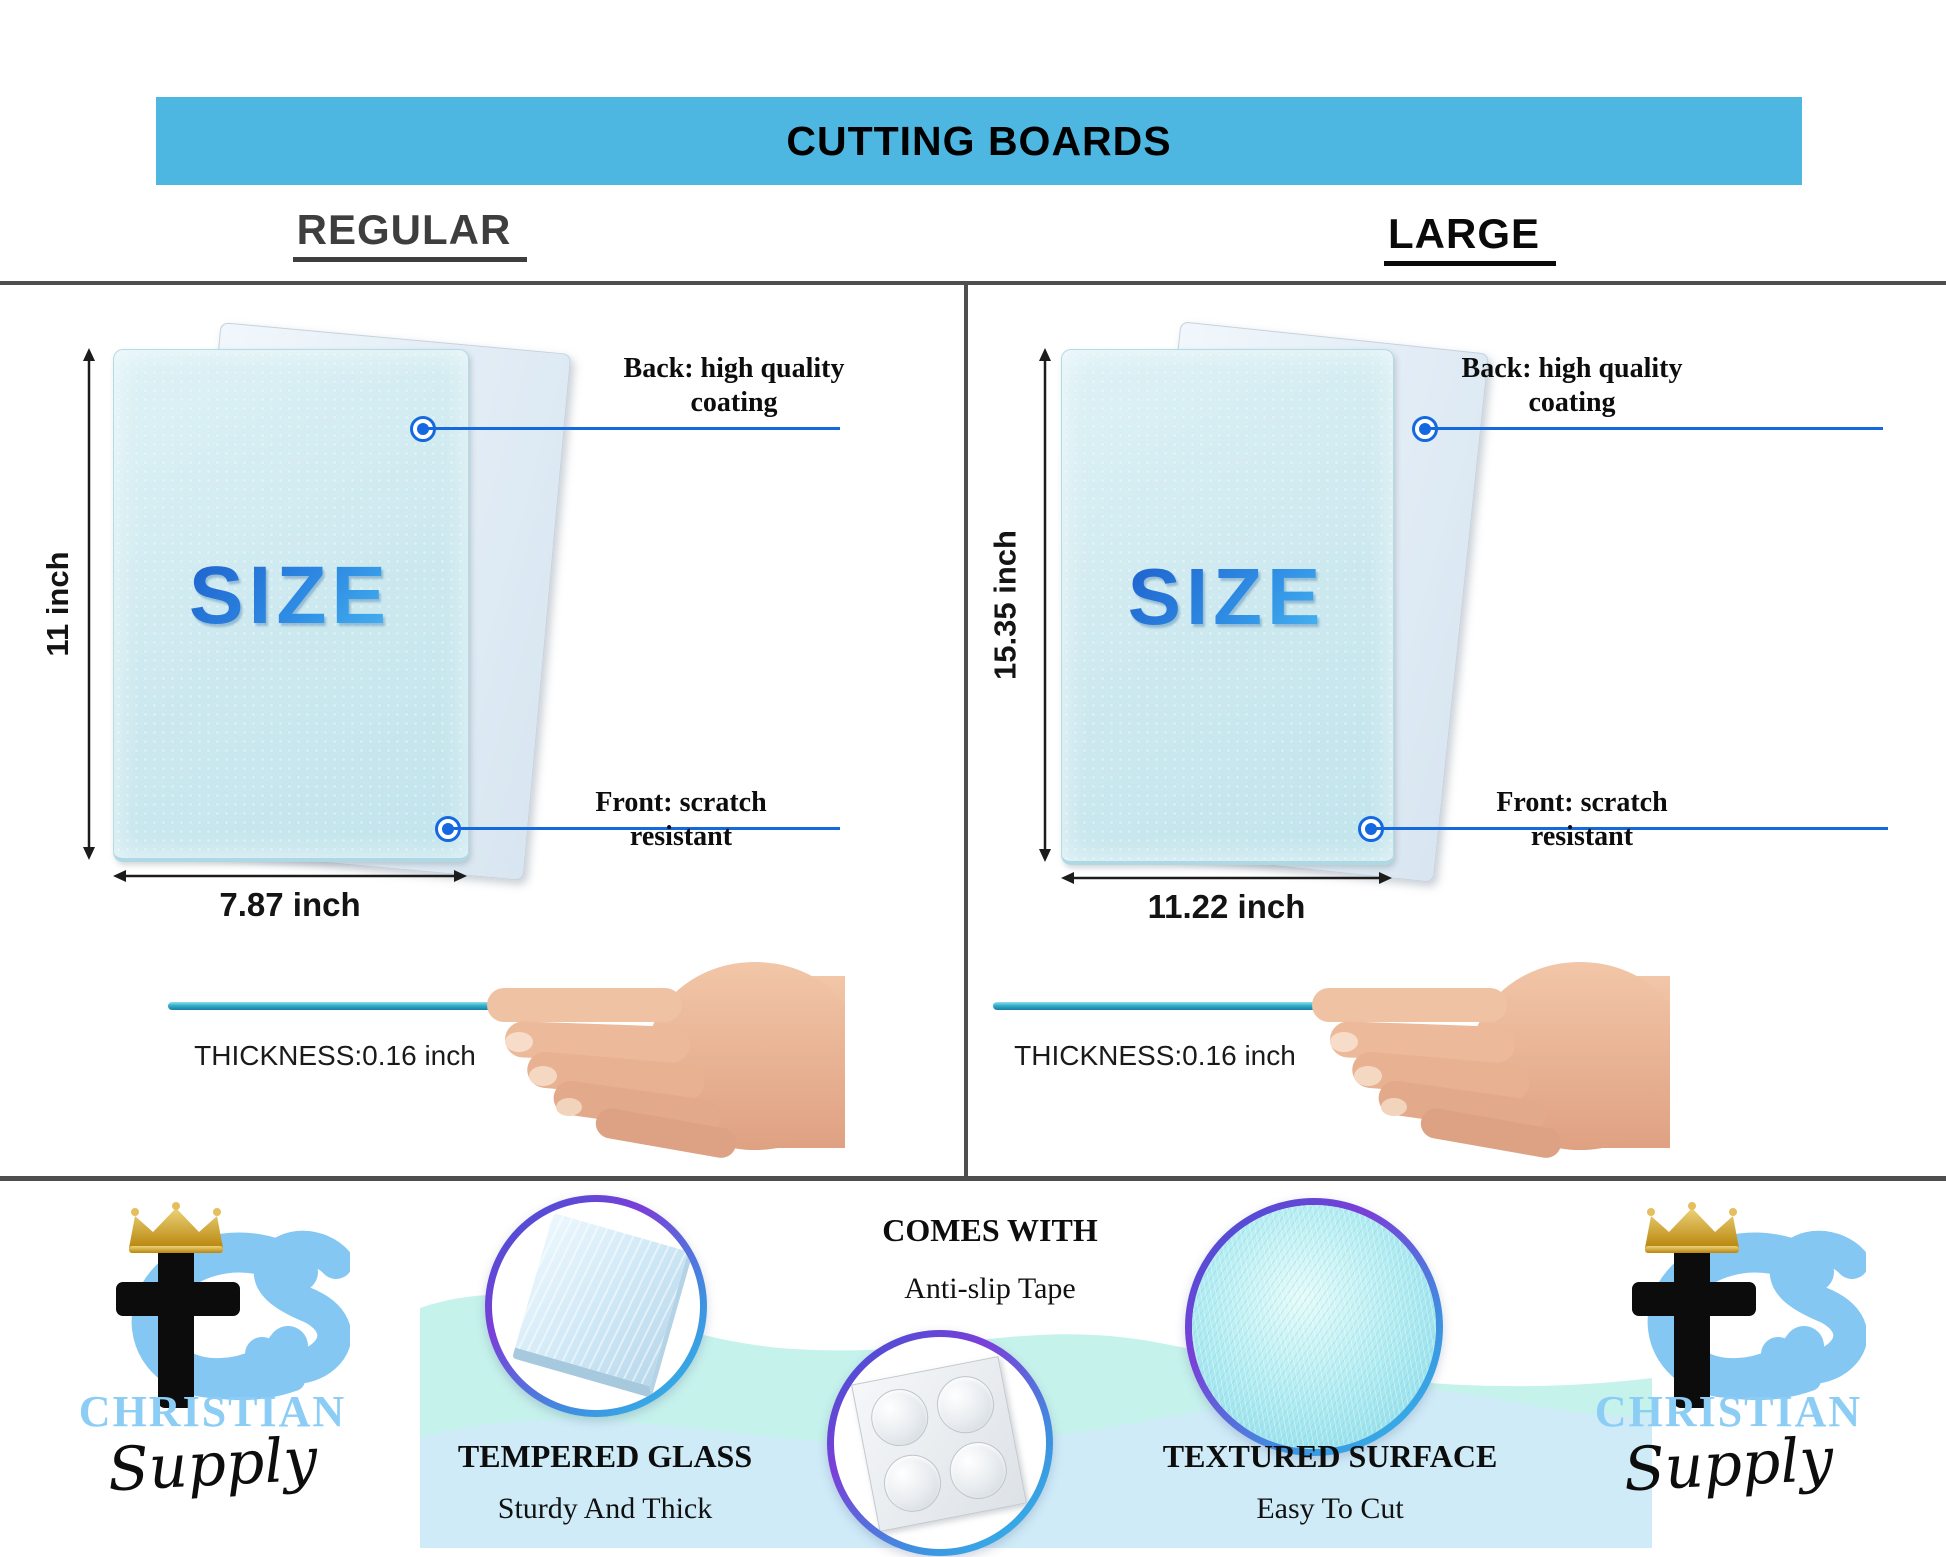  What do you see at coordinates (348, 1006) in the screenshot?
I see `board-edge-regular` at bounding box center [348, 1006].